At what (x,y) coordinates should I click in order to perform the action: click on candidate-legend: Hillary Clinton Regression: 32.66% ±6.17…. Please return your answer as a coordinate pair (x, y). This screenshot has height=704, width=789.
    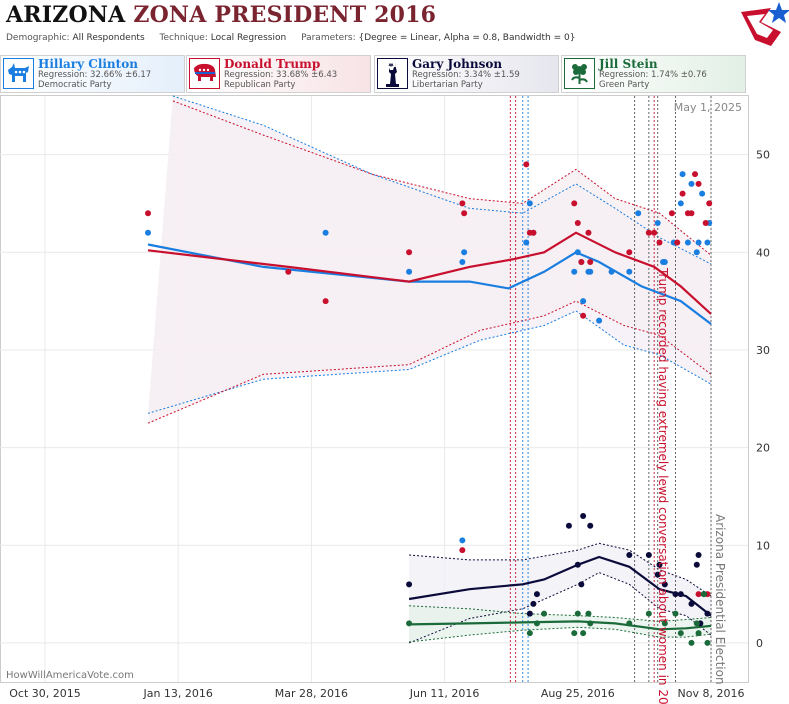
    Looking at the image, I should click on (394, 74).